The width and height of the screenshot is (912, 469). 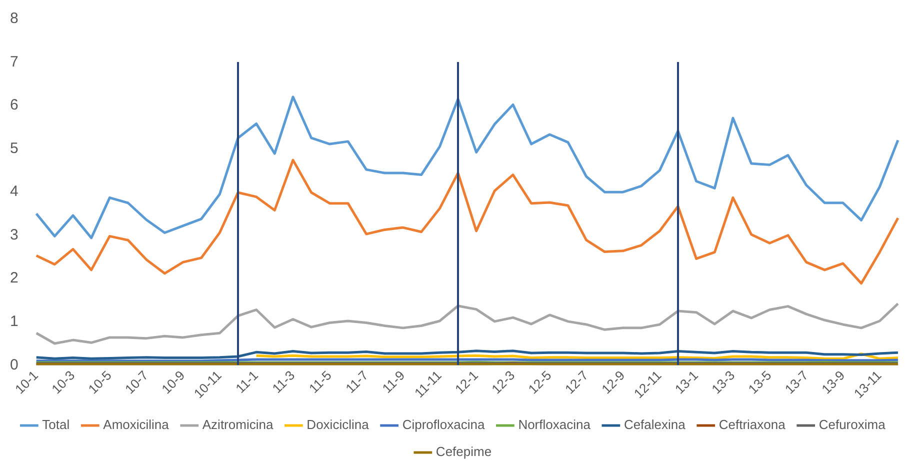 What do you see at coordinates (555, 424) in the screenshot?
I see `legend-label: Norfloxacina` at bounding box center [555, 424].